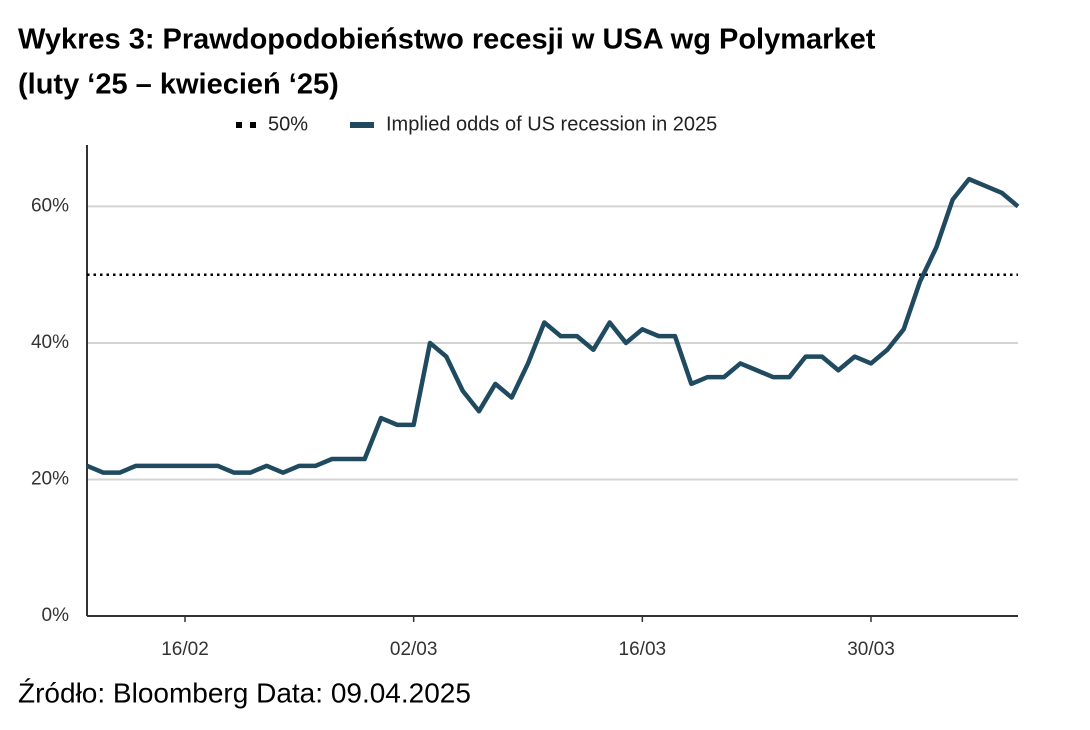  I want to click on x-tick-label: 02/03, so click(414, 649).